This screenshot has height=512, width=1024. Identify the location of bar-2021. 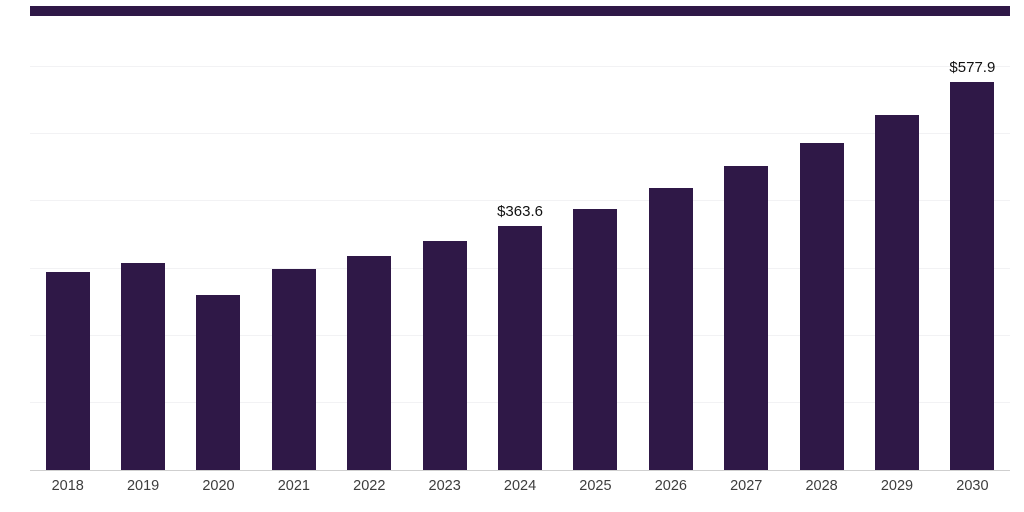
(293, 369).